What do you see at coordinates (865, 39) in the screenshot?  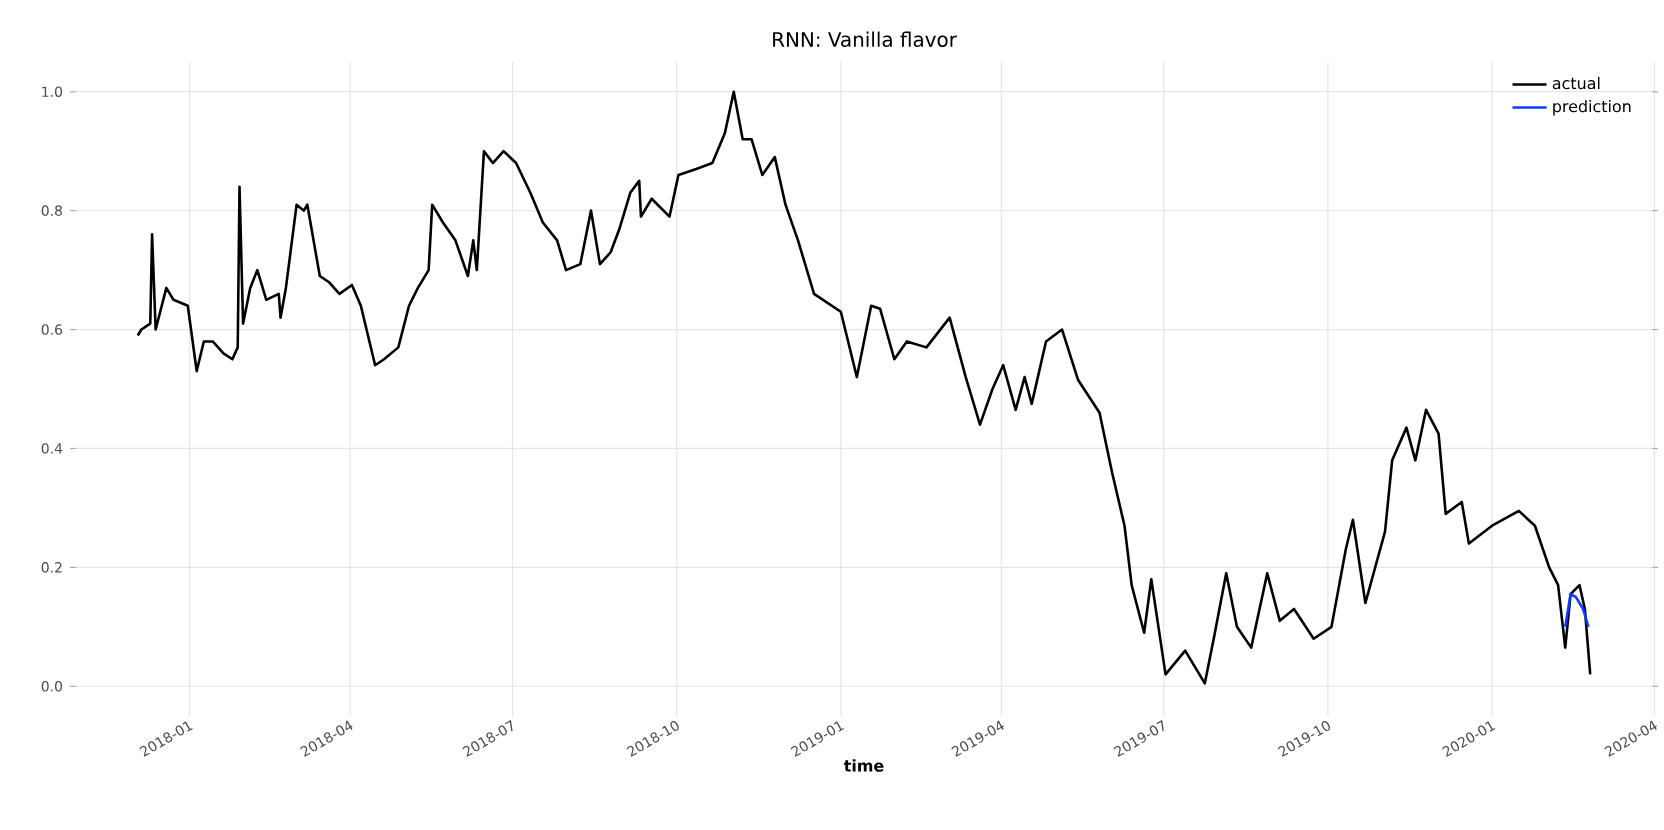 I see `chart-title: RNN: Vanilla flavor` at bounding box center [865, 39].